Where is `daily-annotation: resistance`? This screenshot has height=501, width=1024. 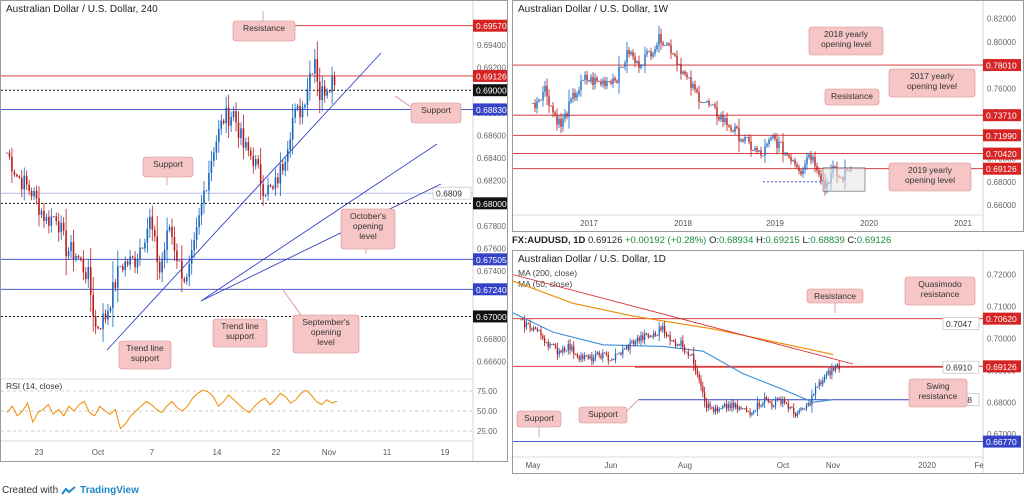 daily-annotation: resistance is located at coordinates (938, 396).